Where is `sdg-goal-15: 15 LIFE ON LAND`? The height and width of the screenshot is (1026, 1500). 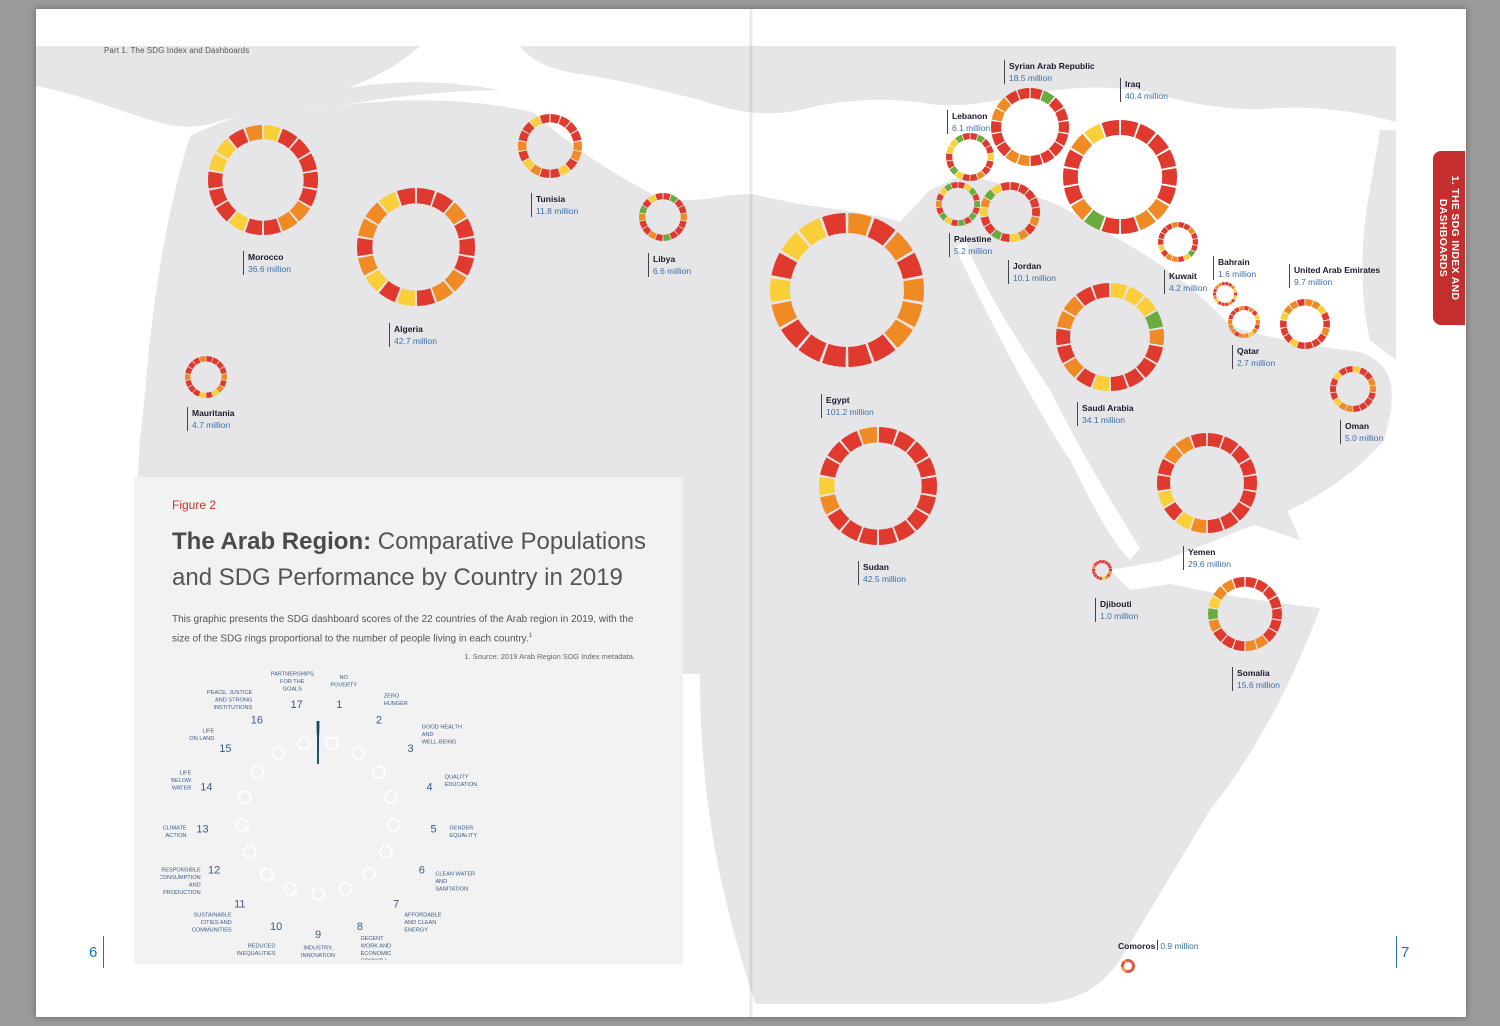
sdg-goal-15: 15 LIFE ON LAND is located at coordinates (254, 750).